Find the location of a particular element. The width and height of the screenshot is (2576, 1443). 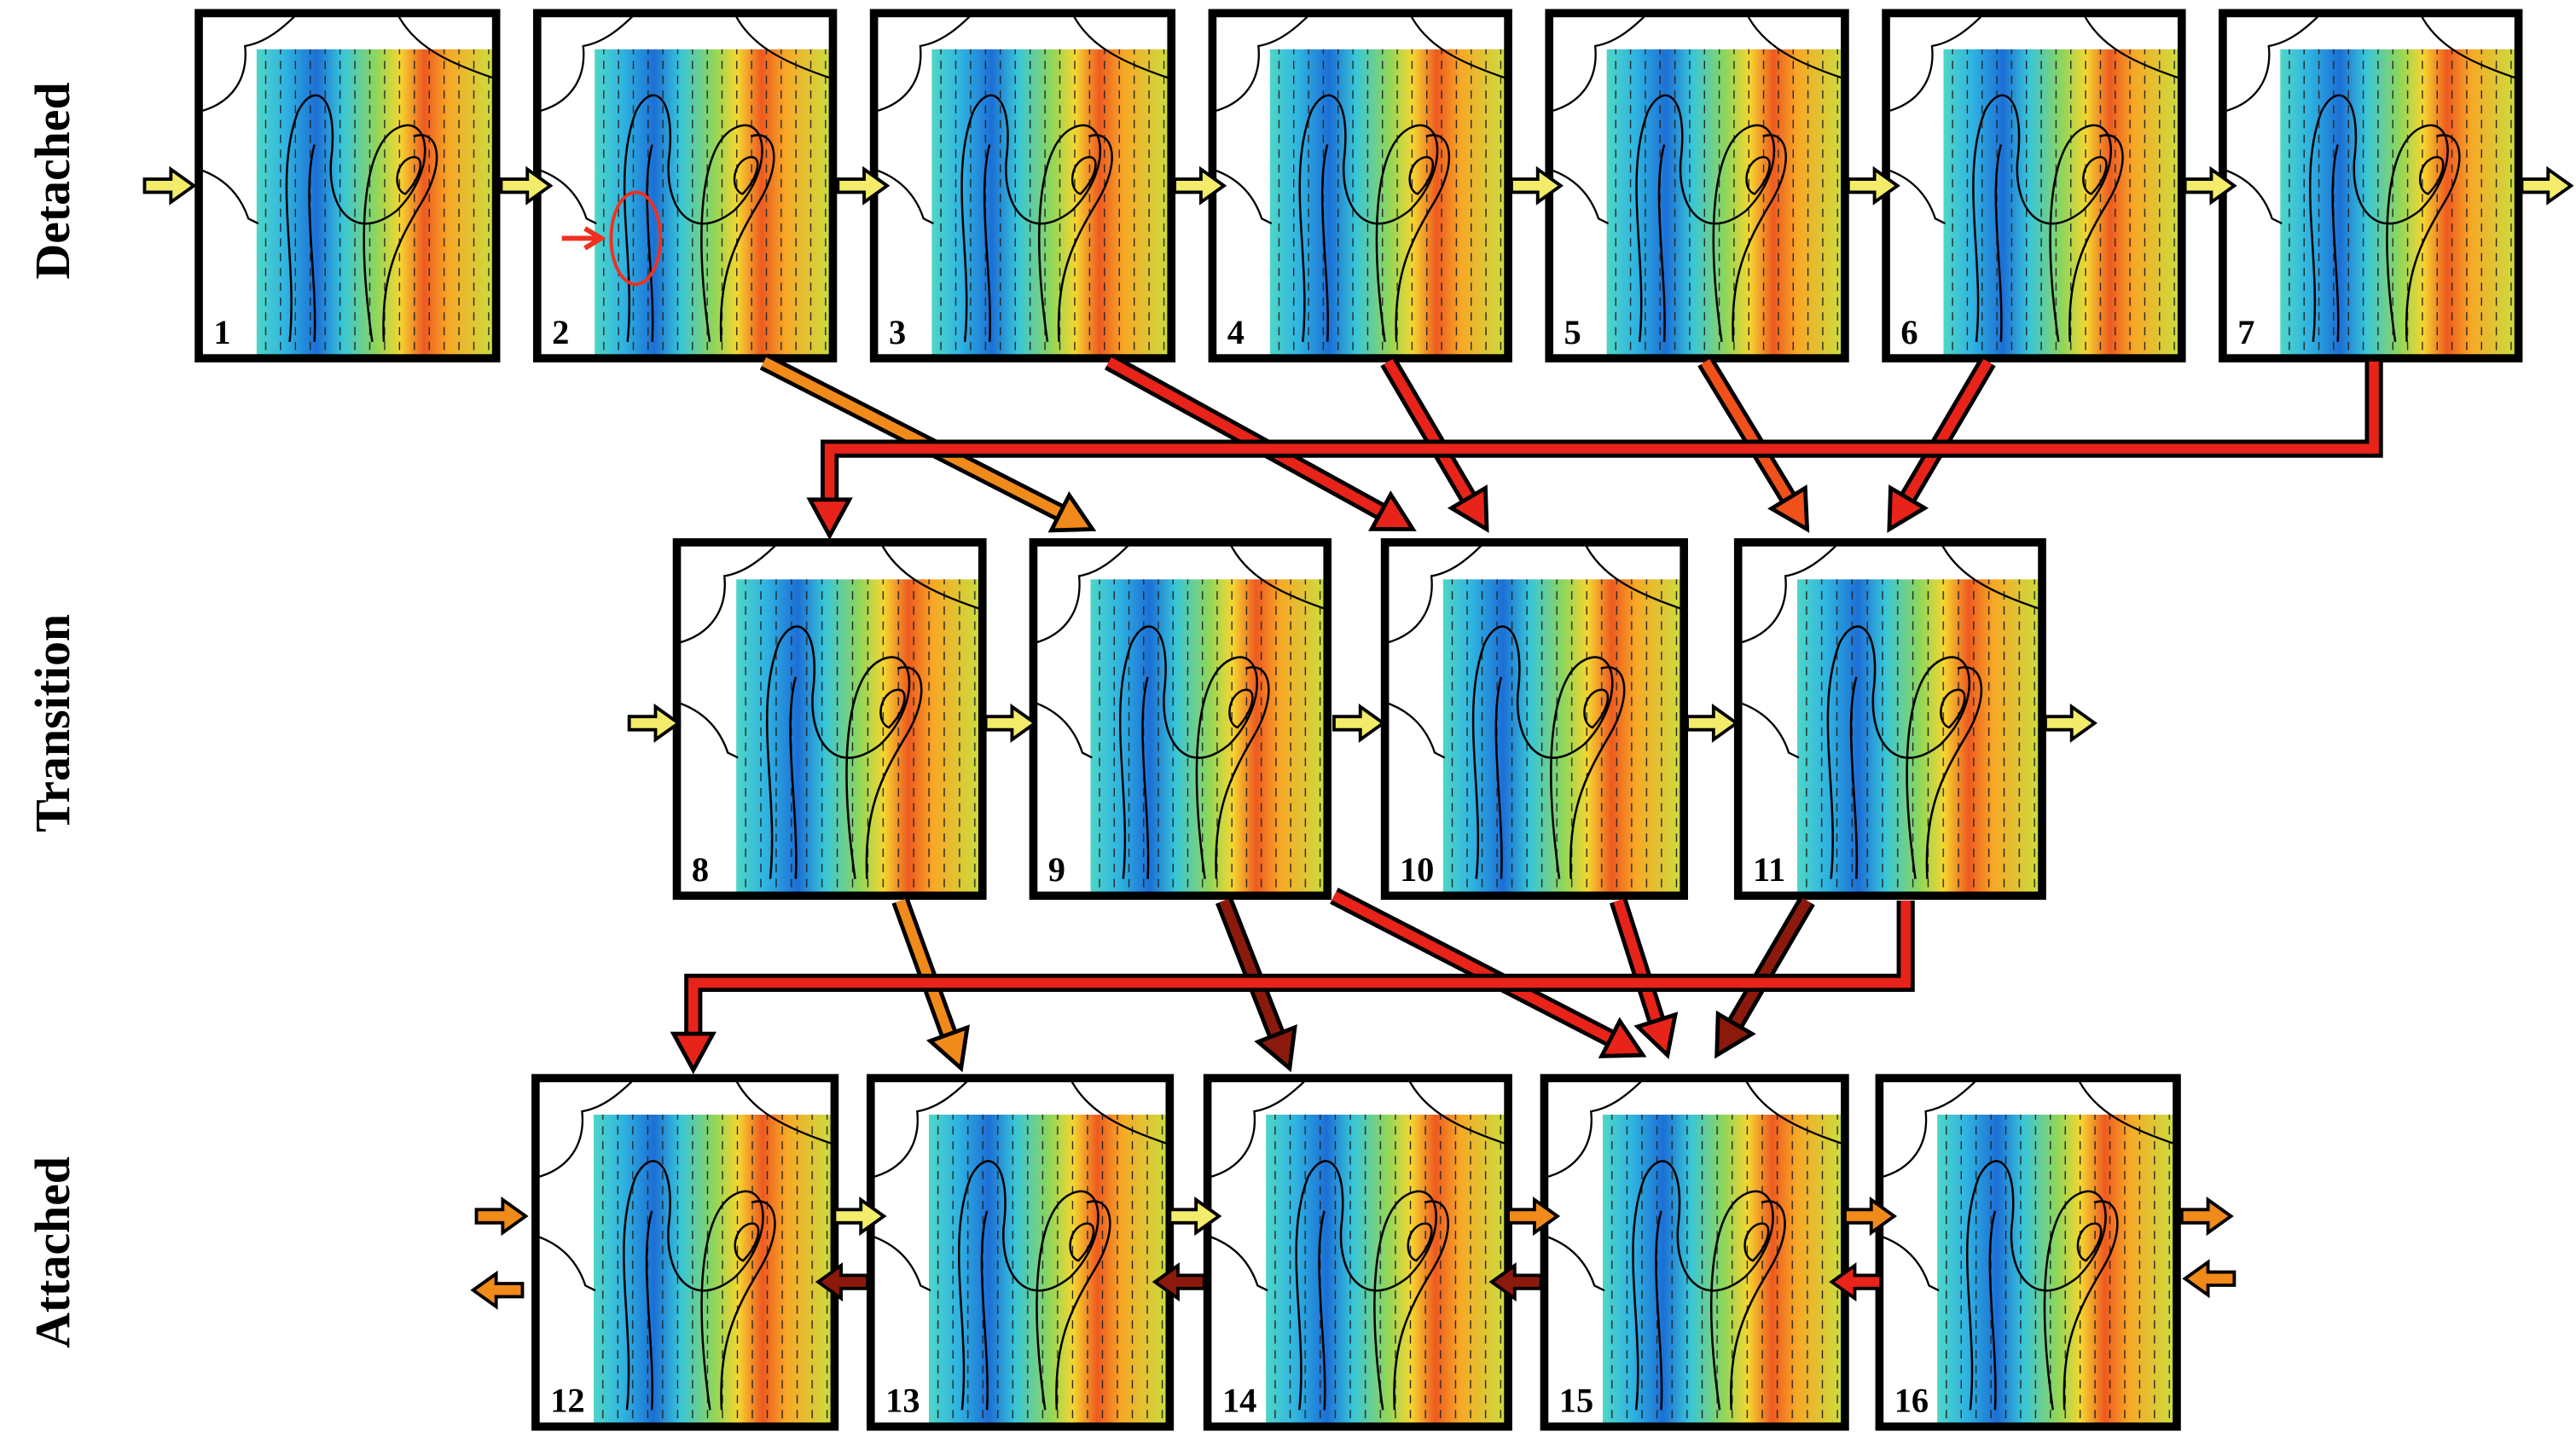

row-label: Attached is located at coordinates (53, 1252).